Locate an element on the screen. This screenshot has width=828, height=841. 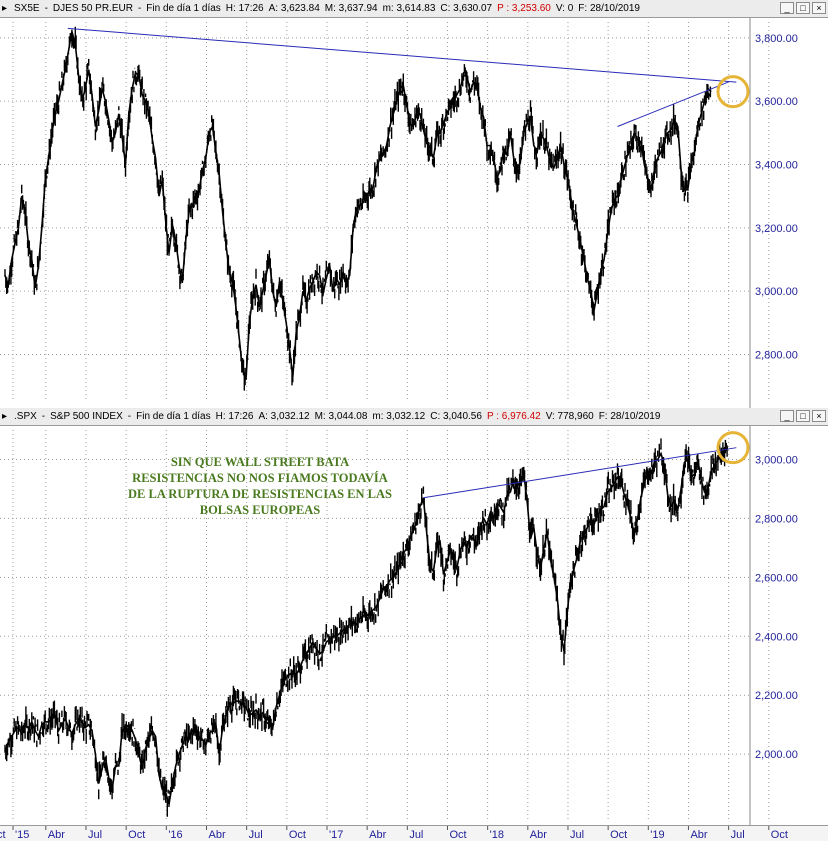
sx5e-symbol: SX5E is located at coordinates (27, 8).